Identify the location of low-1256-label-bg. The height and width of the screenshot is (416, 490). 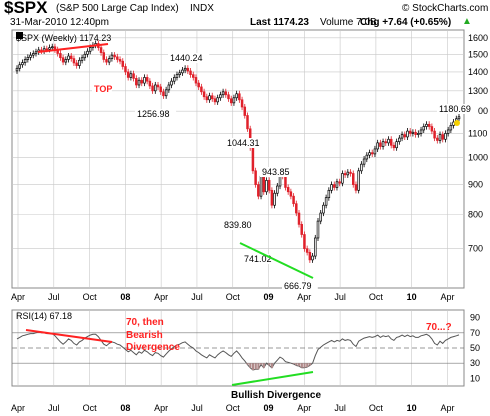
(156, 114).